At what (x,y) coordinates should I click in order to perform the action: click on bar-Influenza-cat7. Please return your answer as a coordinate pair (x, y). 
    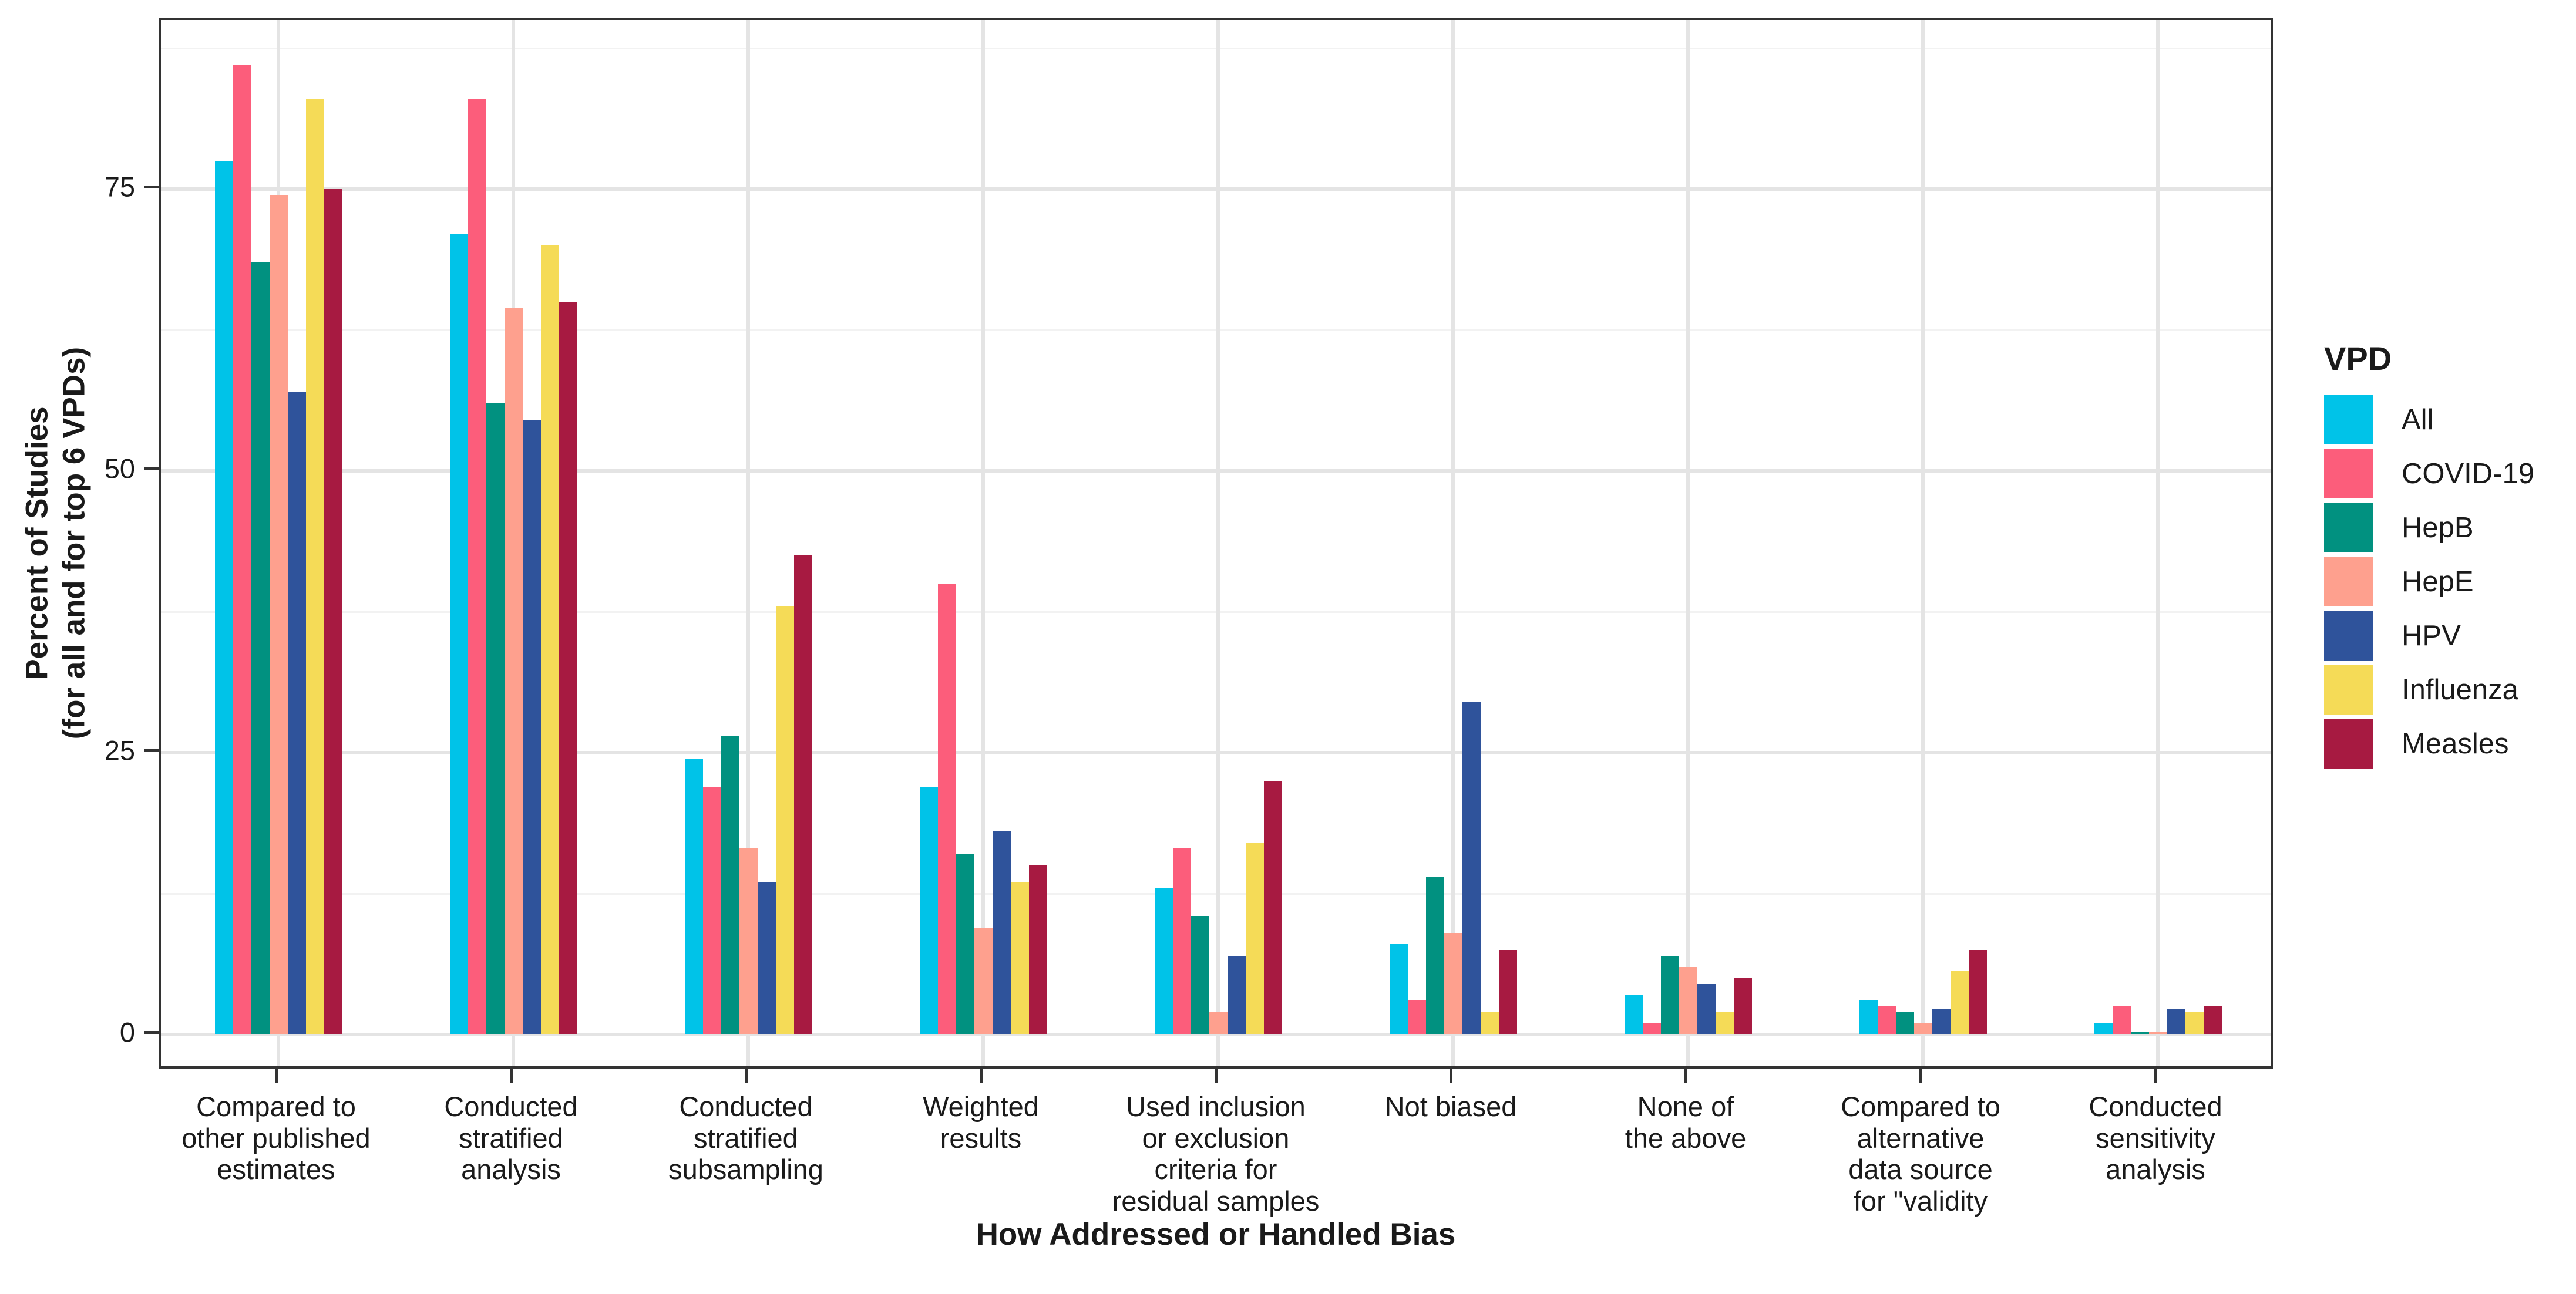
    Looking at the image, I should click on (1960, 1002).